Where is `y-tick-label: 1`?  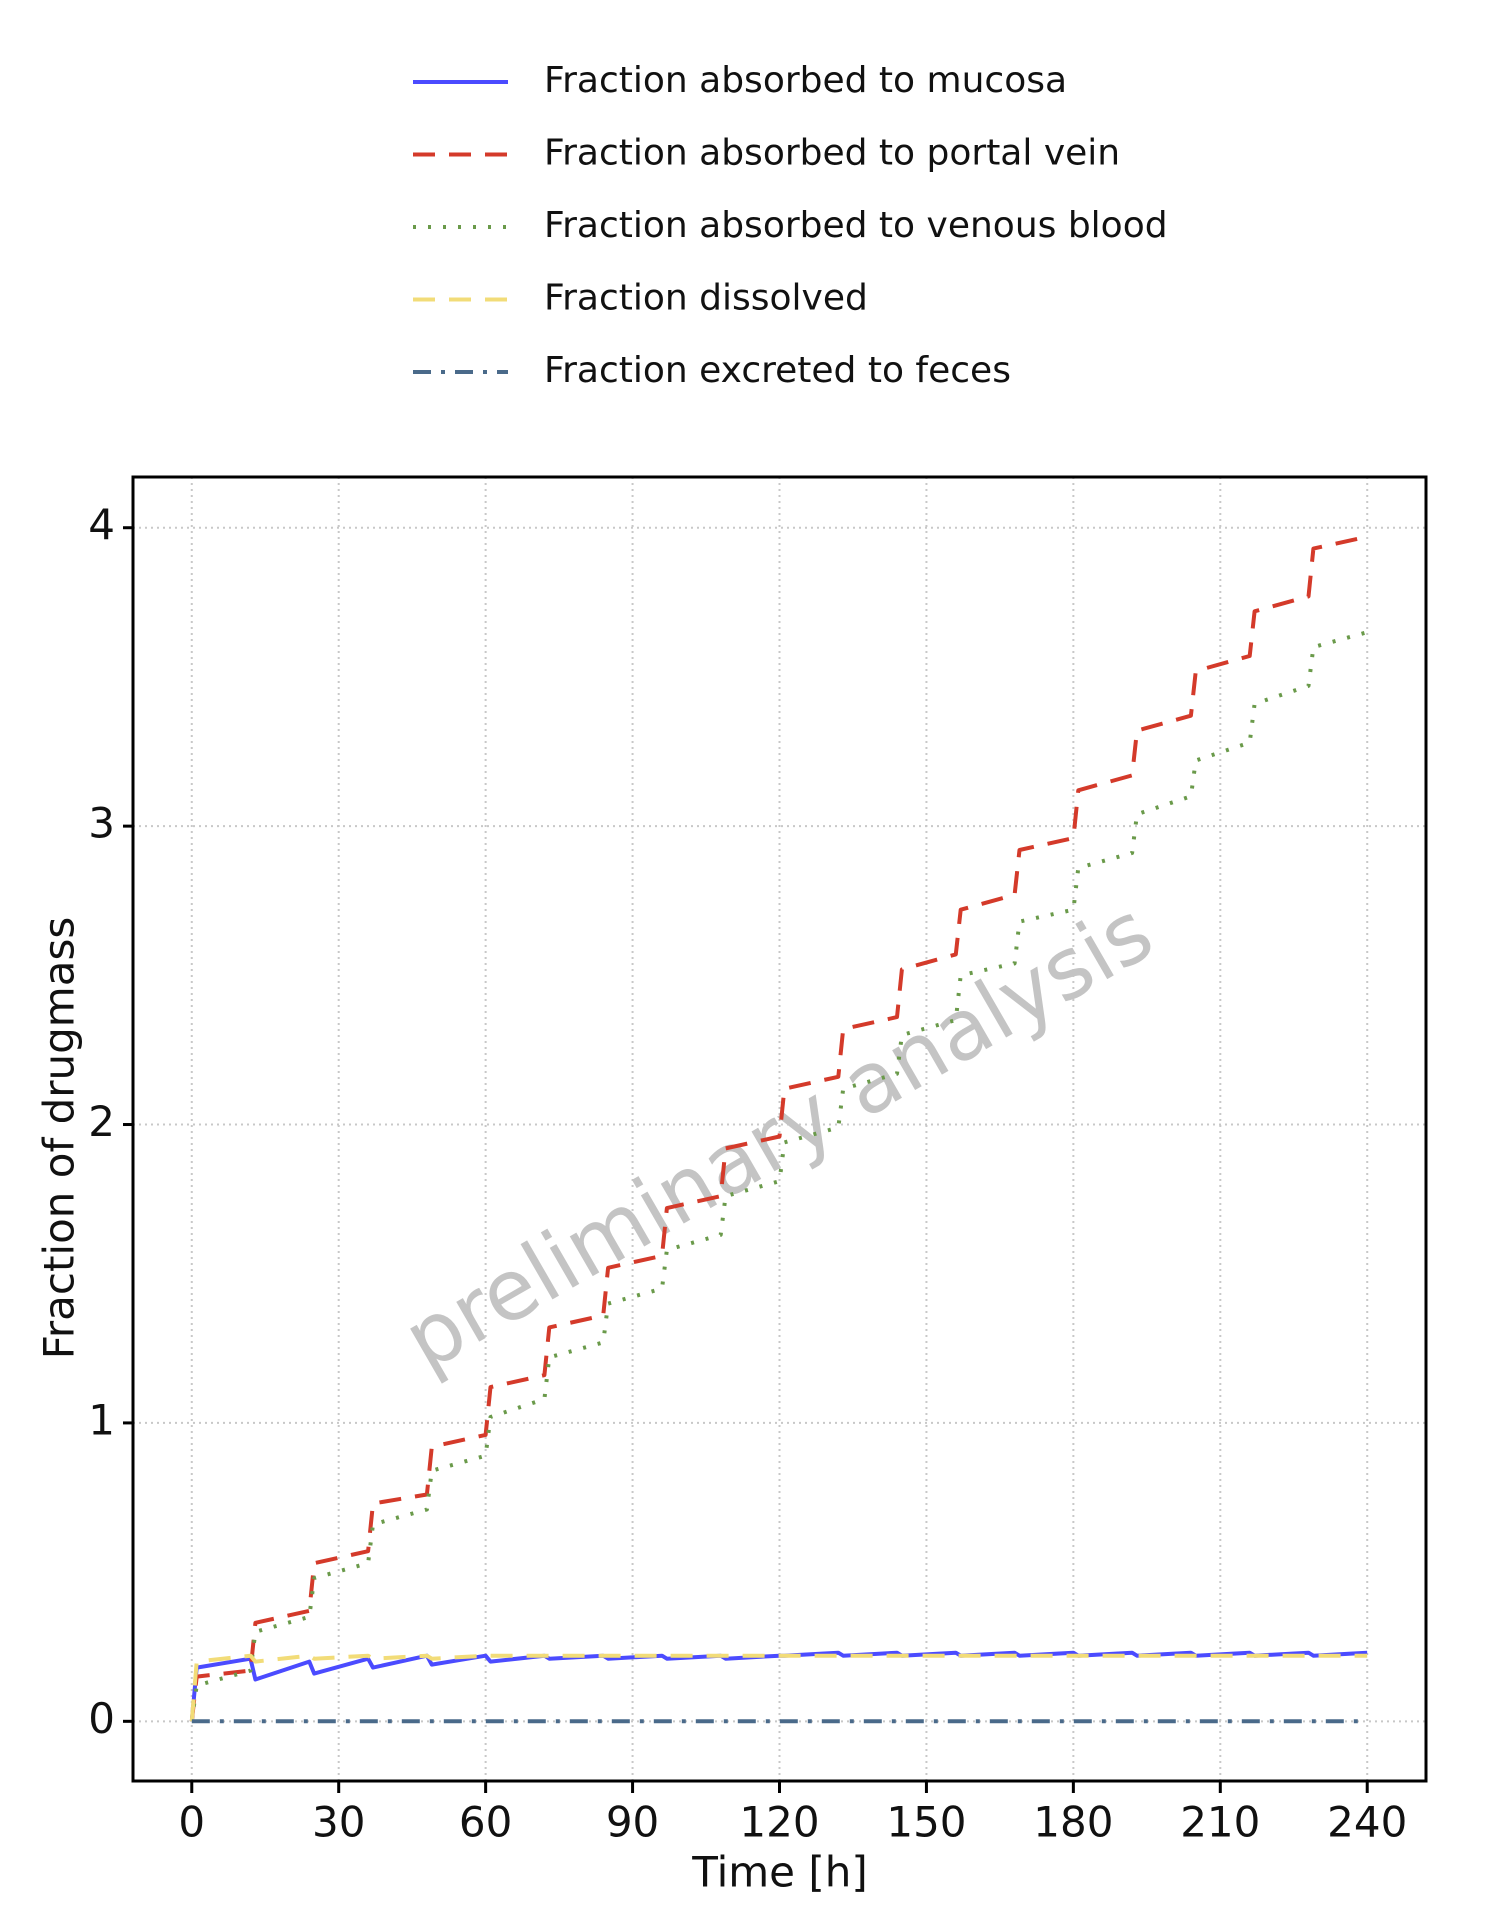
y-tick-label: 1 is located at coordinates (101, 1419).